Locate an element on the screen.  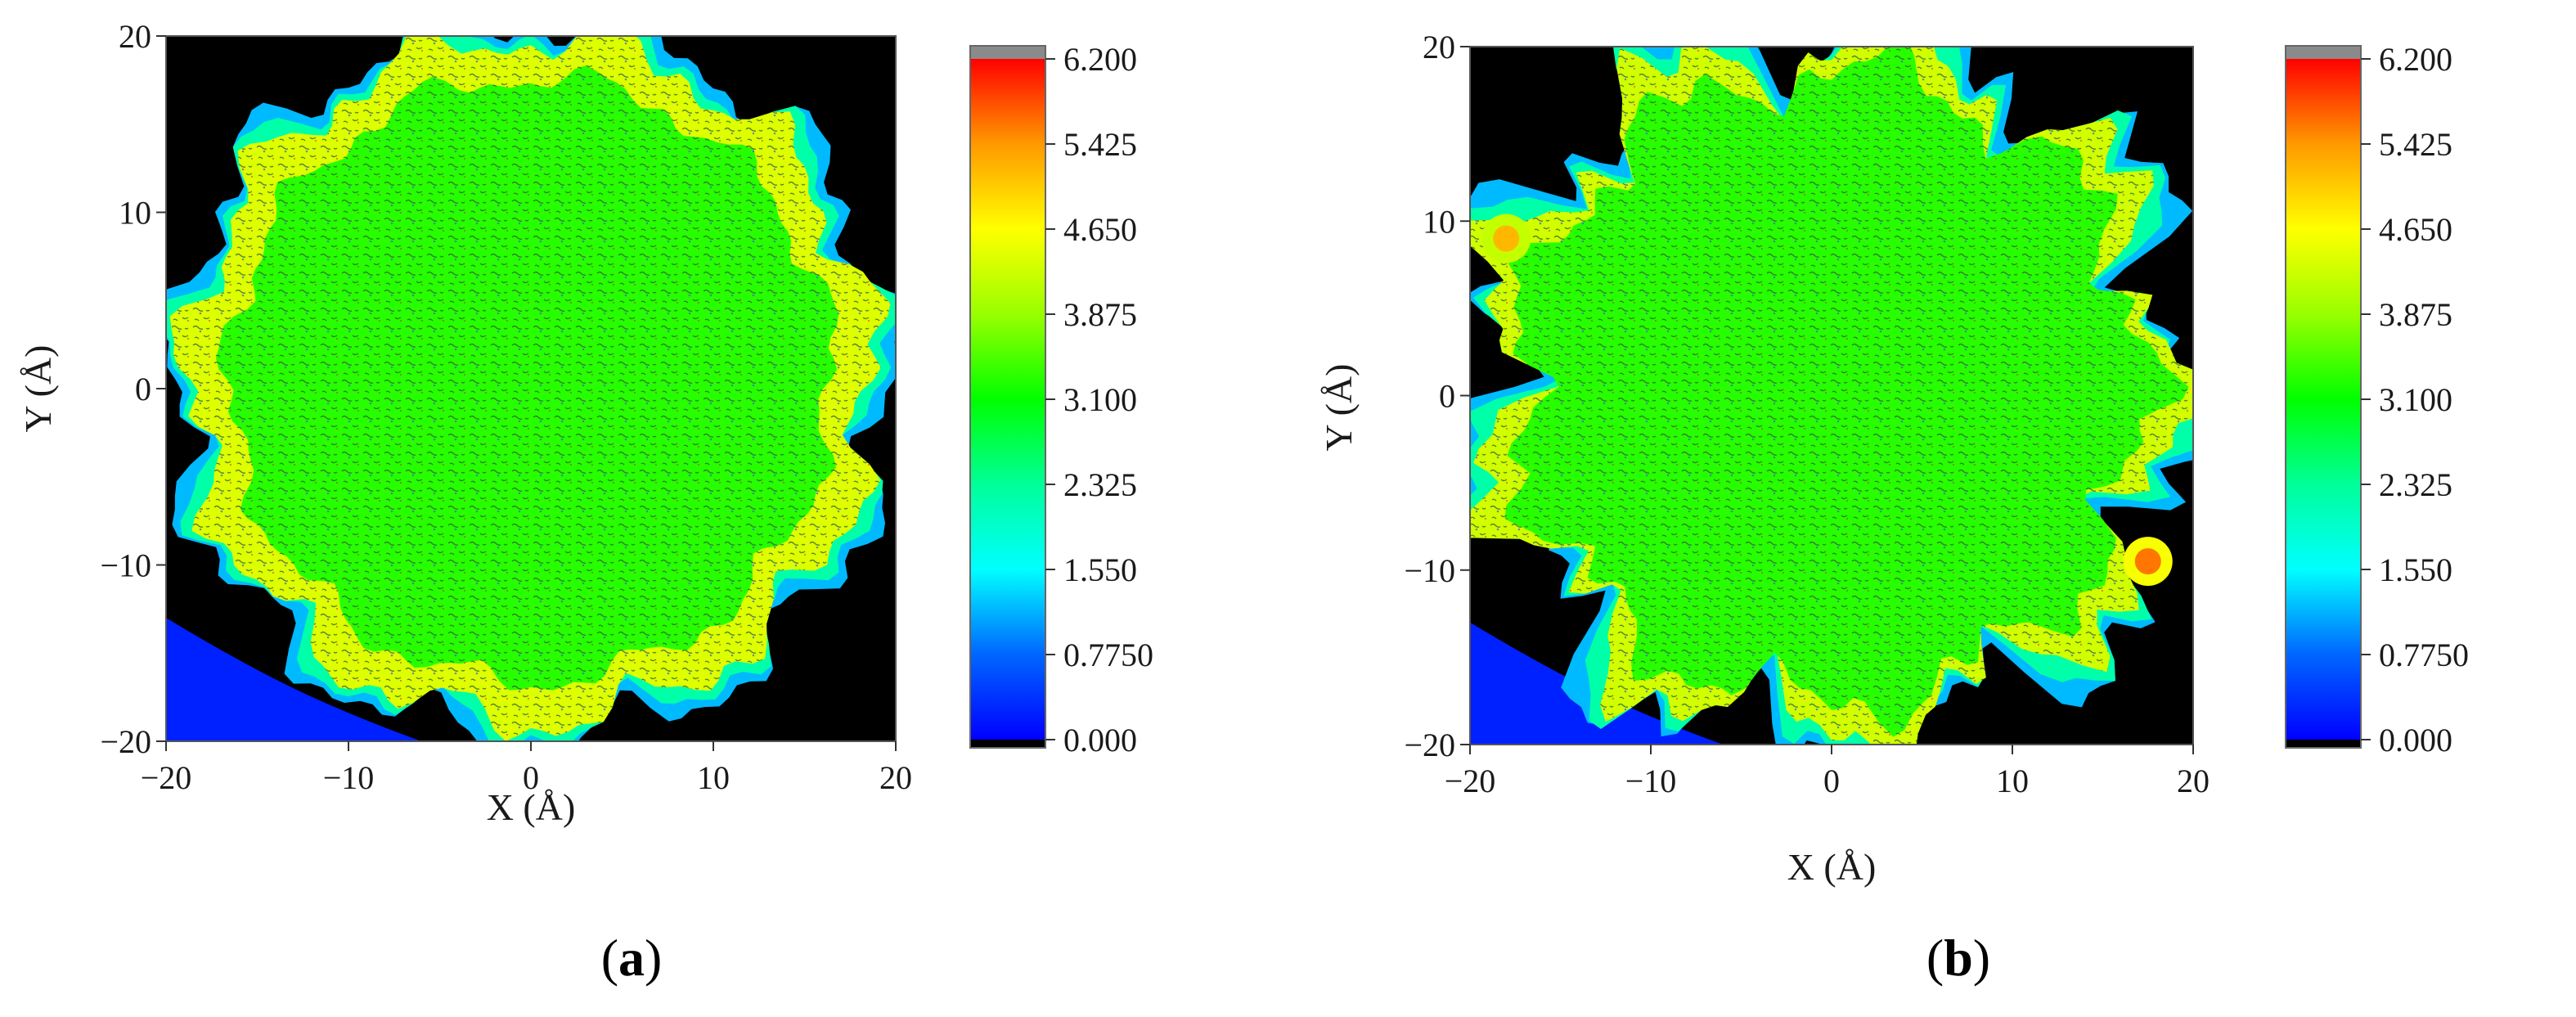
panel-label: (a) is located at coordinates (632, 958).